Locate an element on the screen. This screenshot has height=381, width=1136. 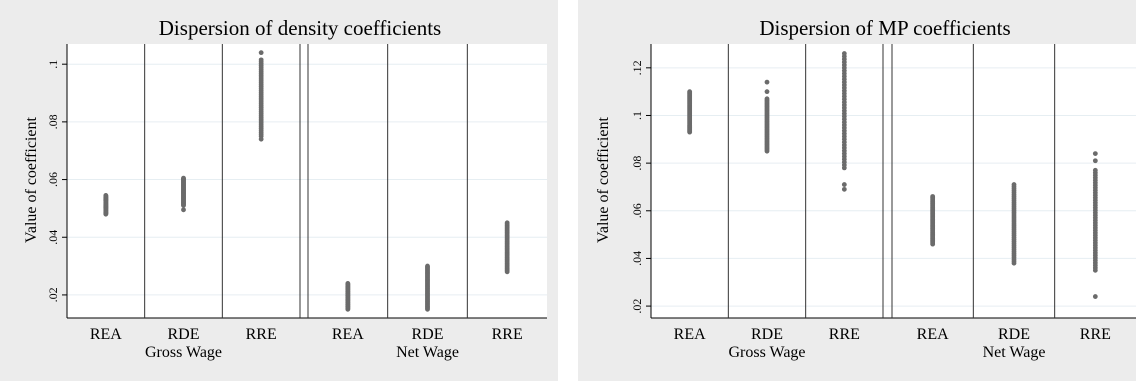
chart-title: Dispersion of density coefficients is located at coordinates (300, 28).